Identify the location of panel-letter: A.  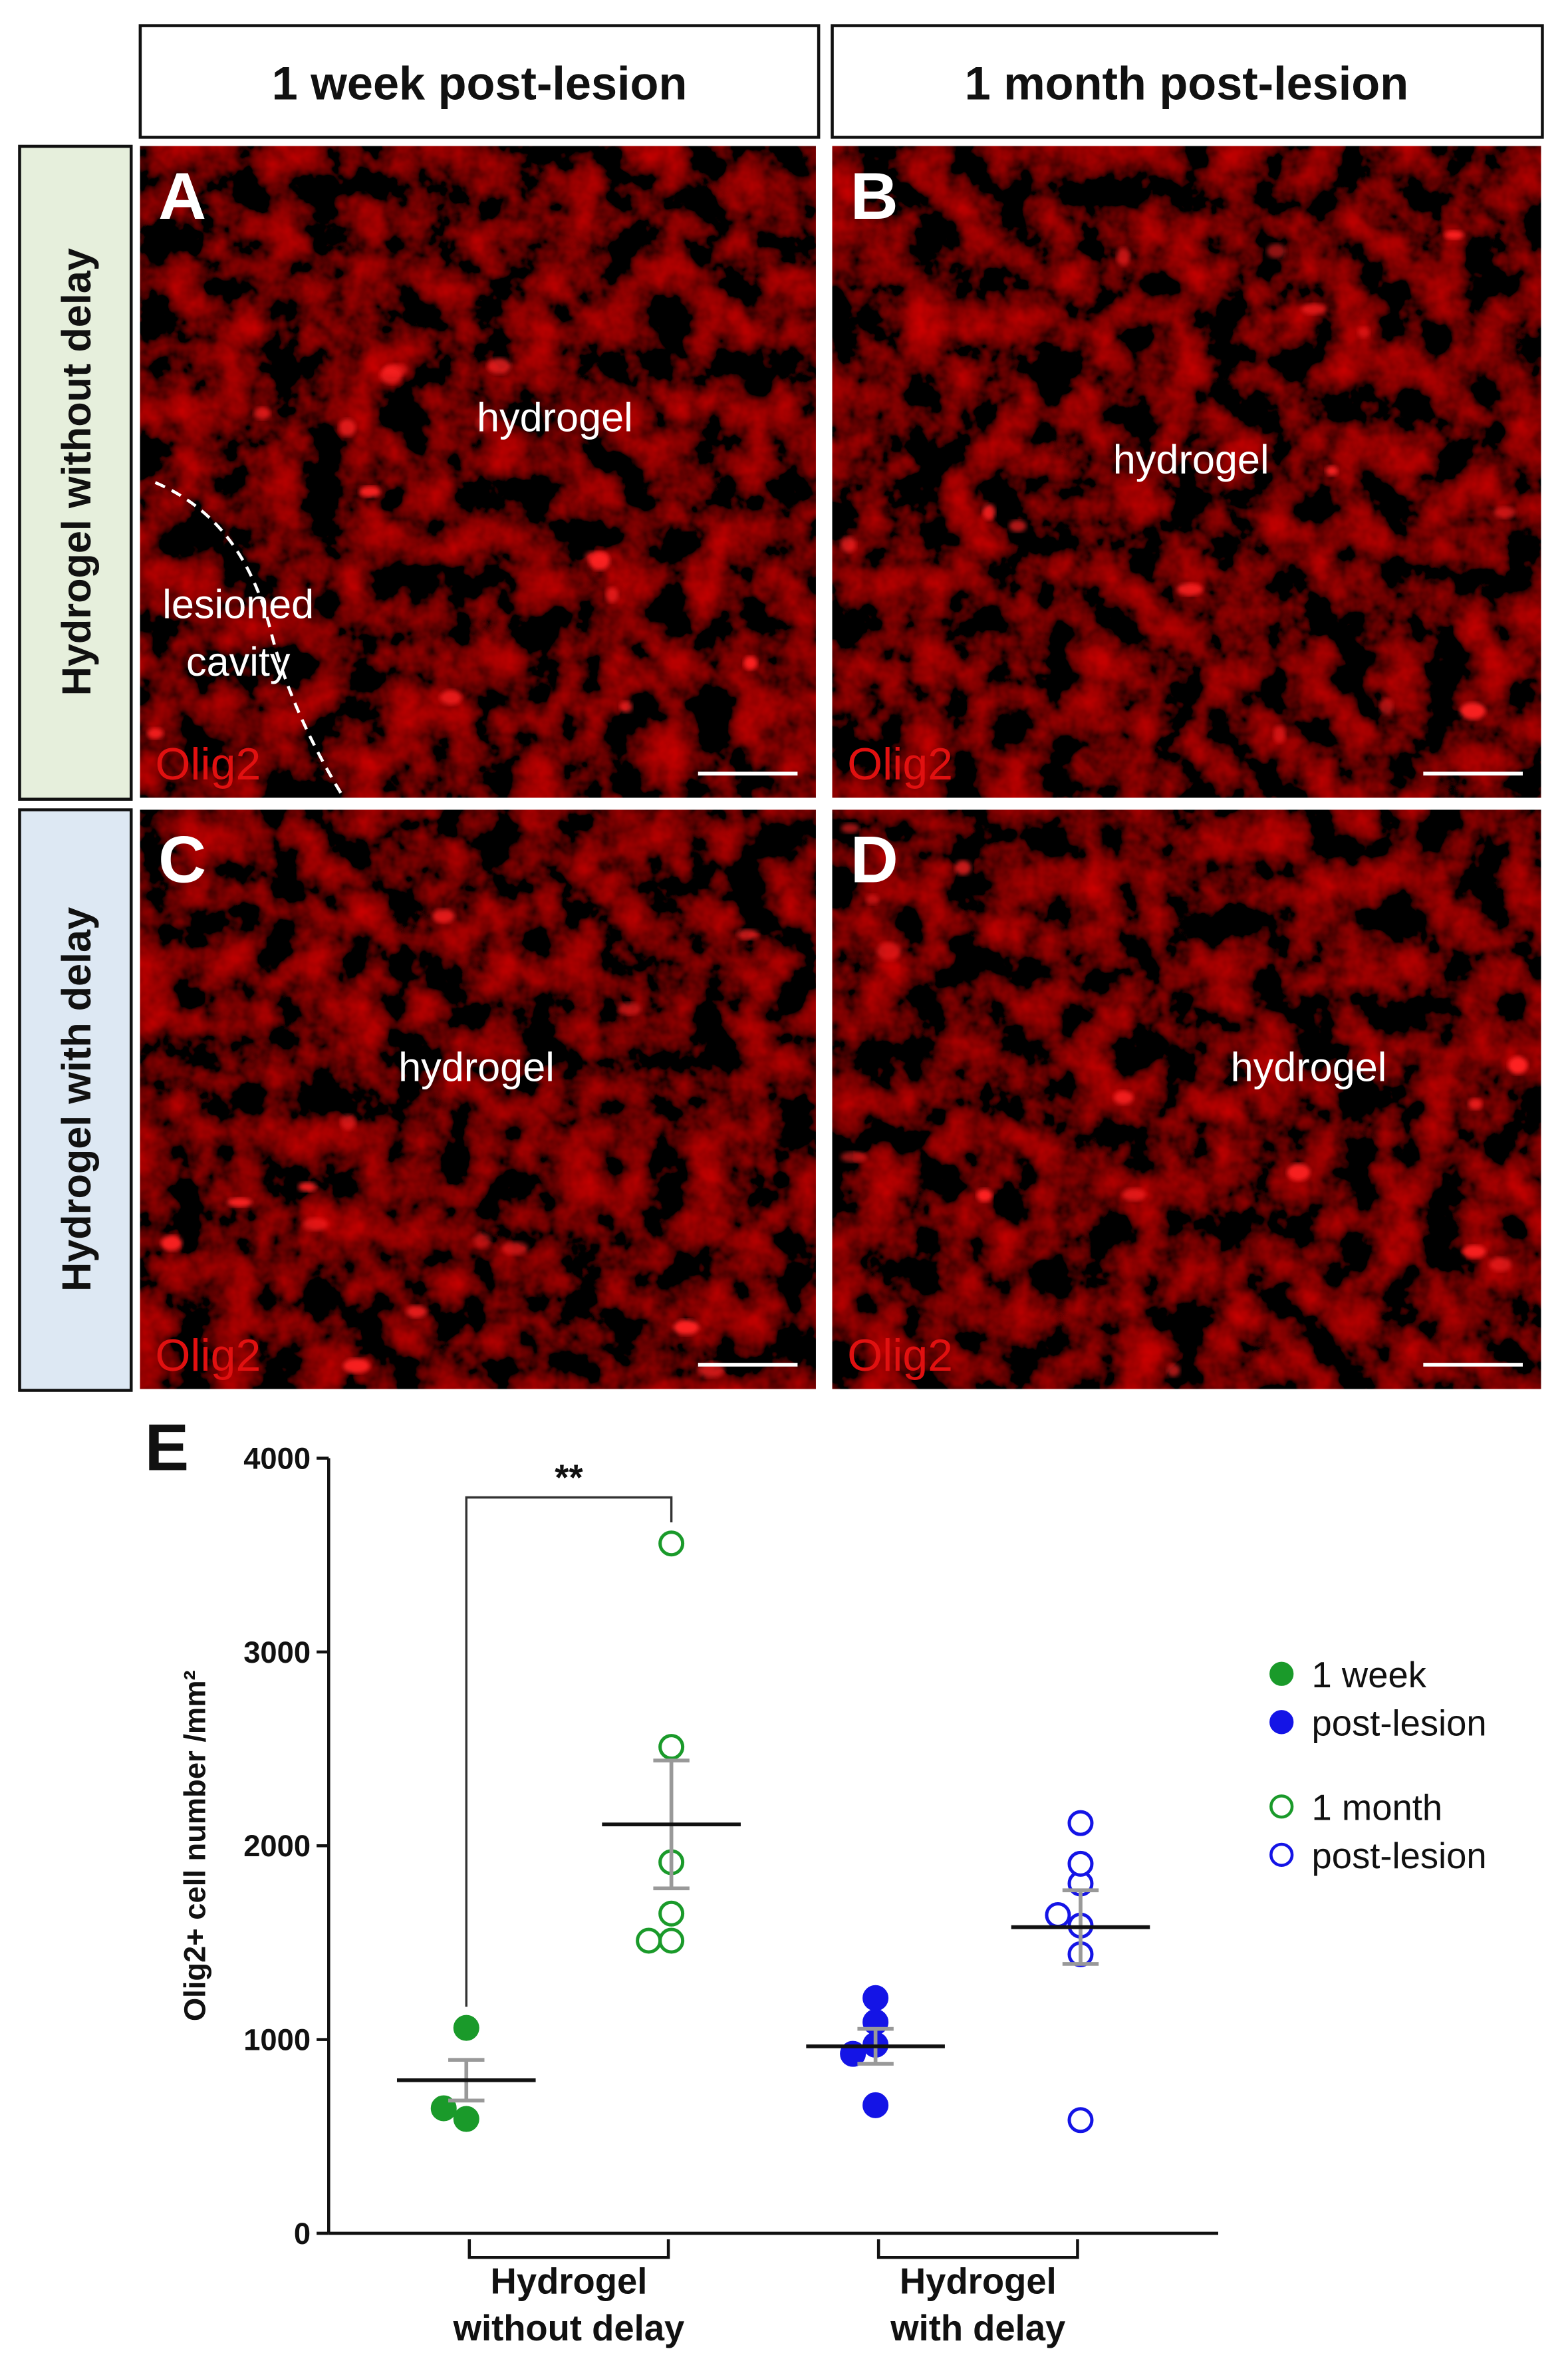
(182, 197).